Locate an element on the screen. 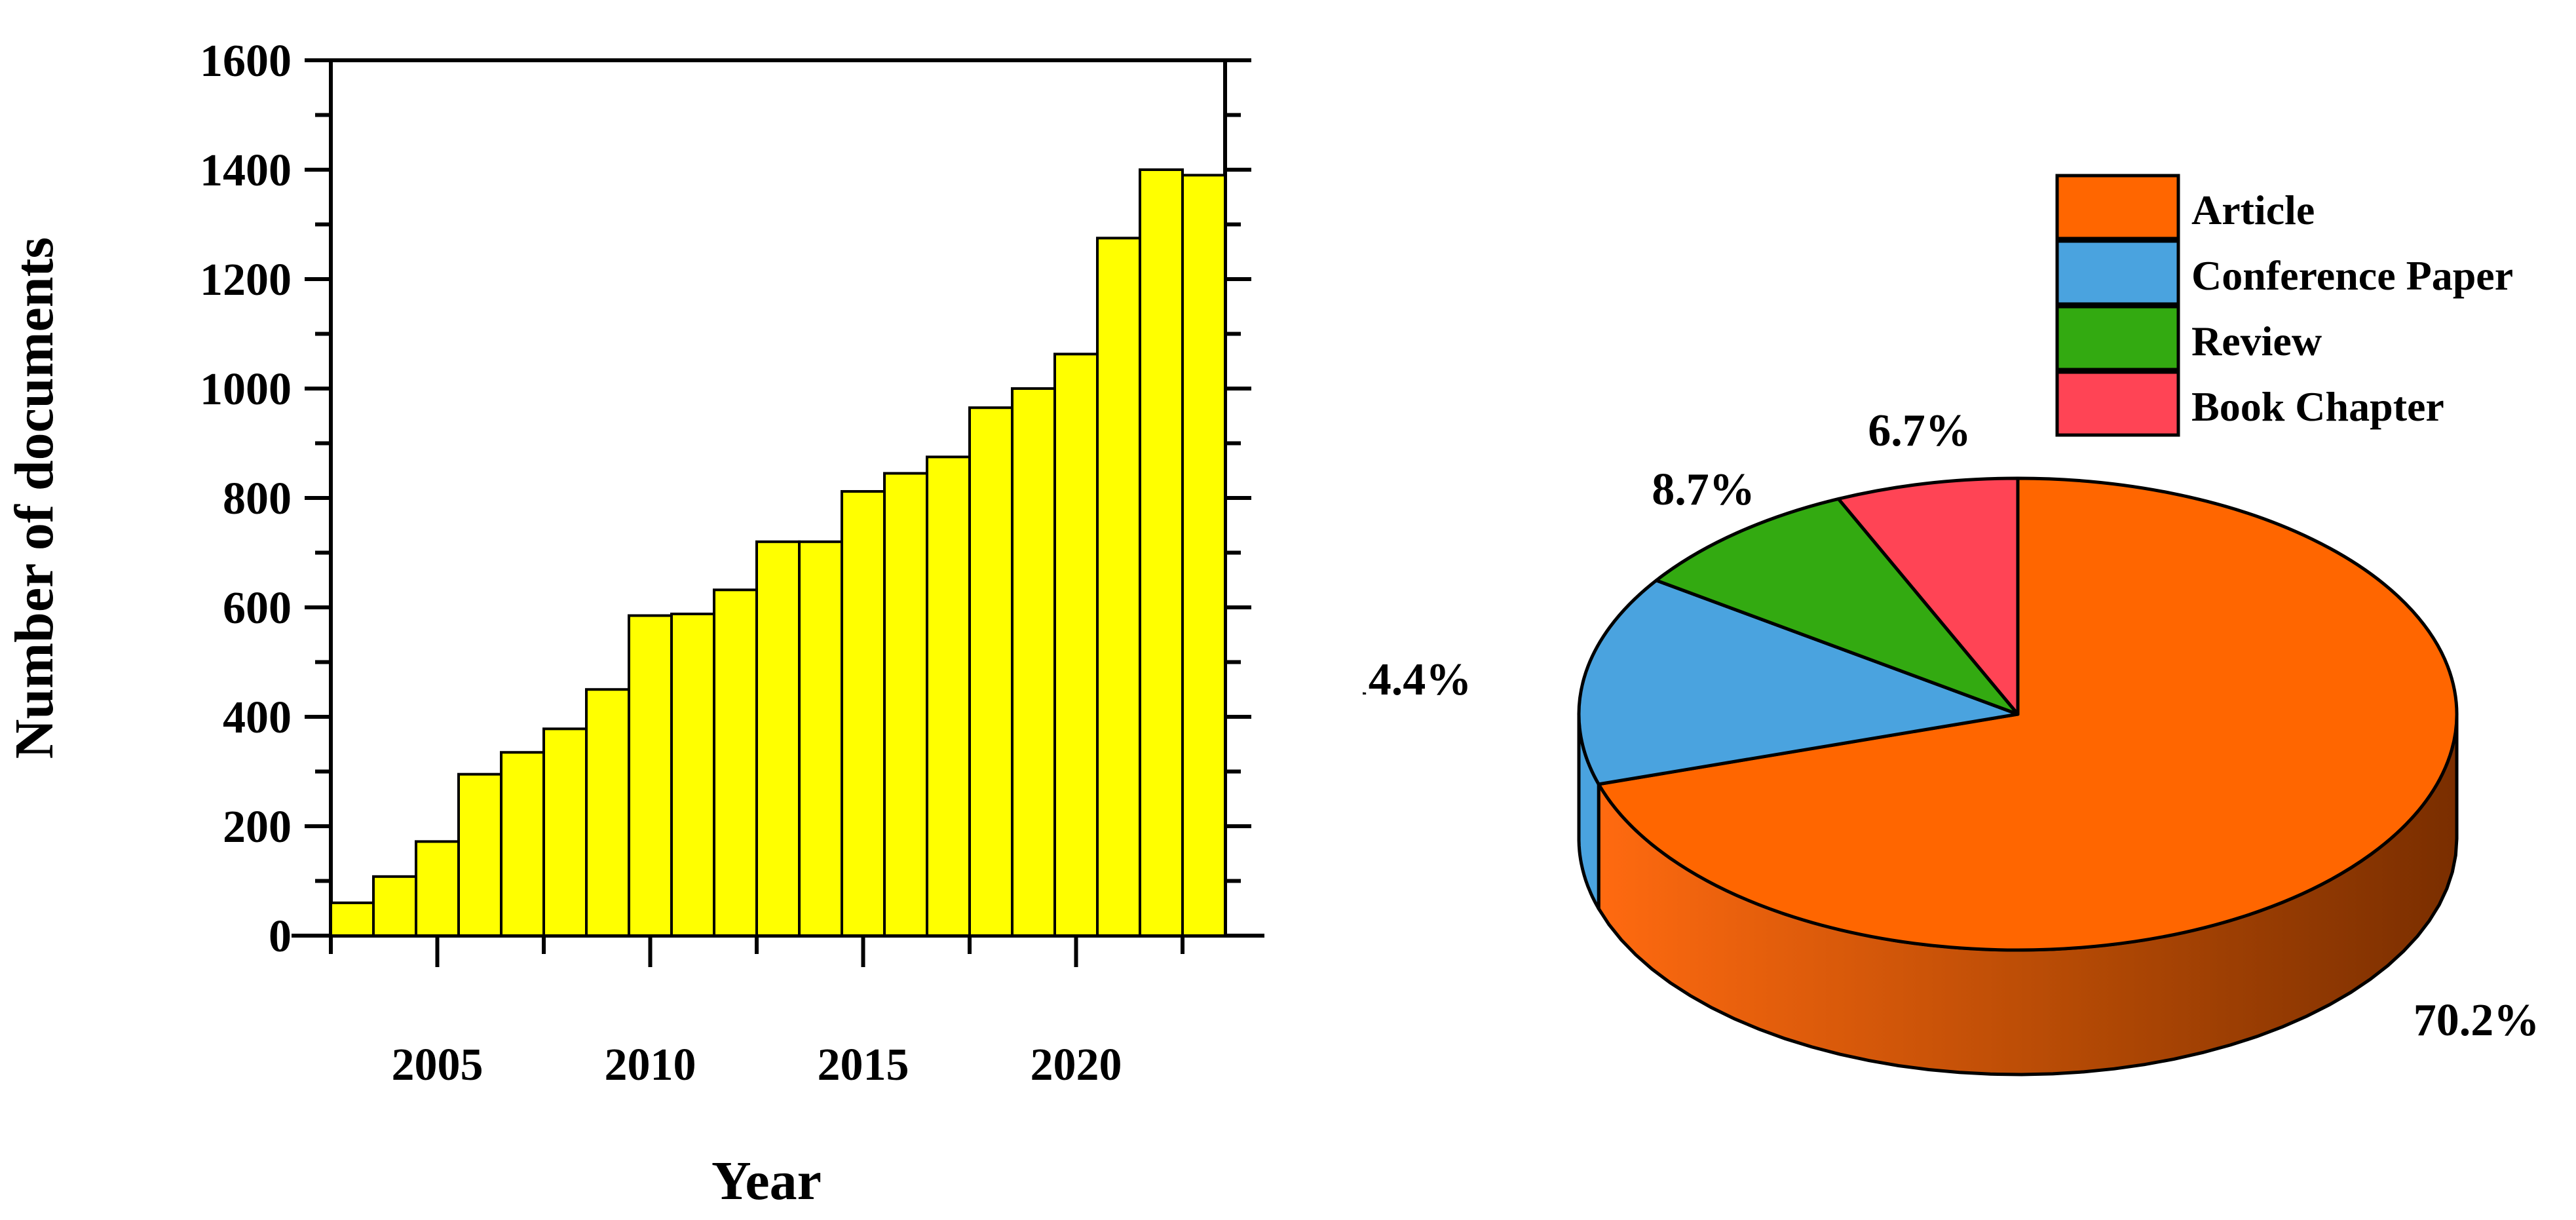  legend-label-book-chapter: Book Chapter is located at coordinates (2317, 406).